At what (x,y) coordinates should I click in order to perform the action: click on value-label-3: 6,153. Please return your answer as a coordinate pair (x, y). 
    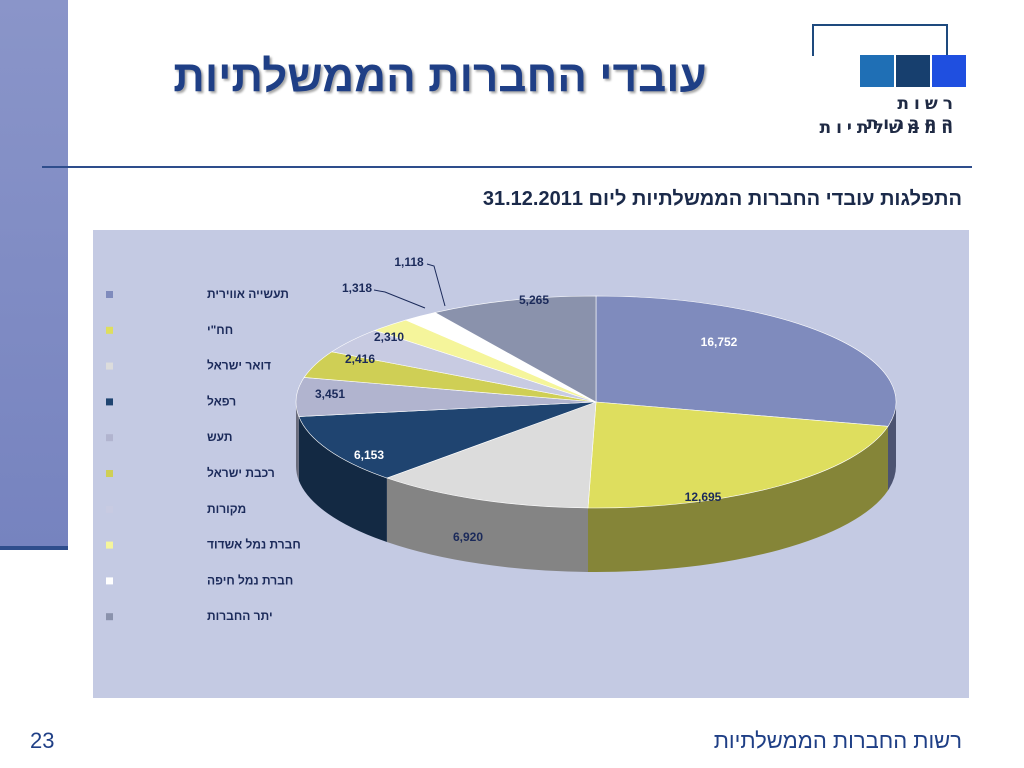
    Looking at the image, I should click on (369, 455).